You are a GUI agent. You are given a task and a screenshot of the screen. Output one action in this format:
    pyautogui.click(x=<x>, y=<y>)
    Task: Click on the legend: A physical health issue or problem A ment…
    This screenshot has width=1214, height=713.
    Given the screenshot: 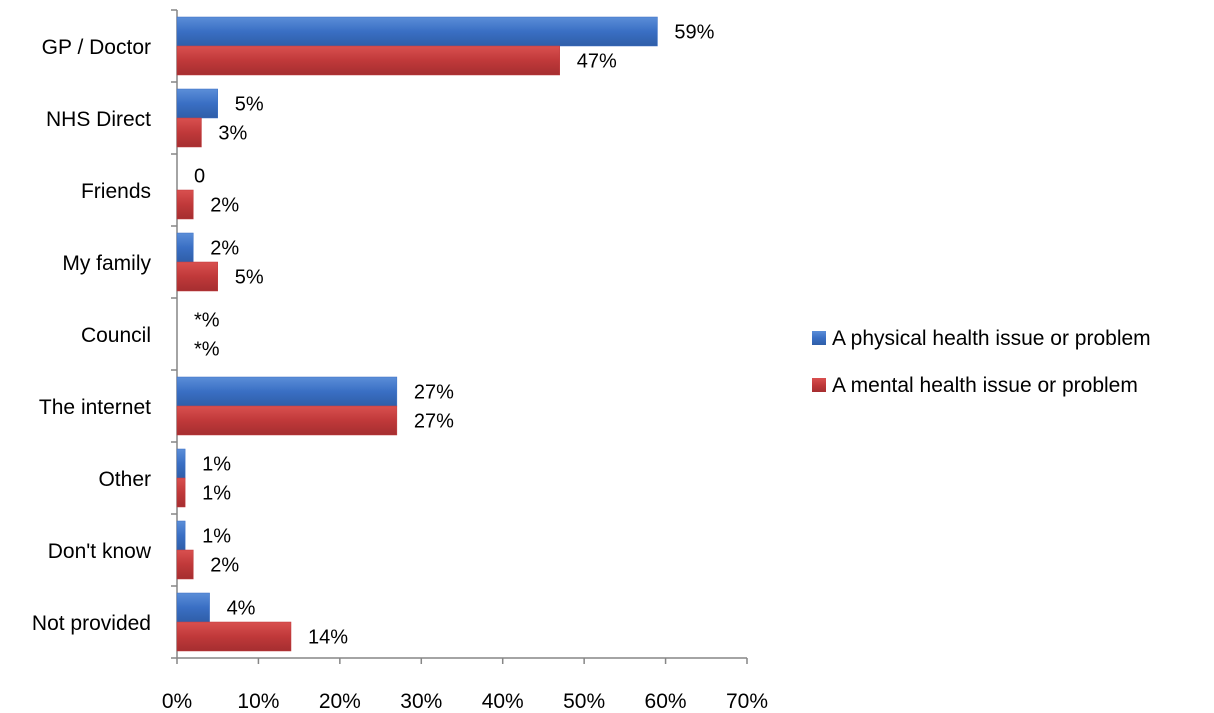 What is the action you would take?
    pyautogui.click(x=981, y=362)
    